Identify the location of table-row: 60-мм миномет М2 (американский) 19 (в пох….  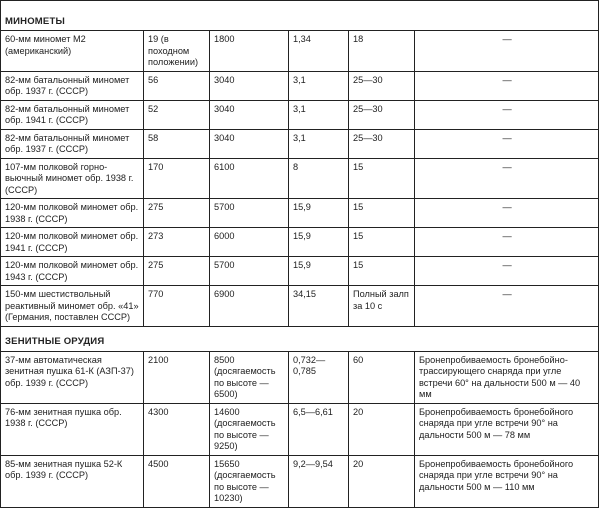
(300, 51).